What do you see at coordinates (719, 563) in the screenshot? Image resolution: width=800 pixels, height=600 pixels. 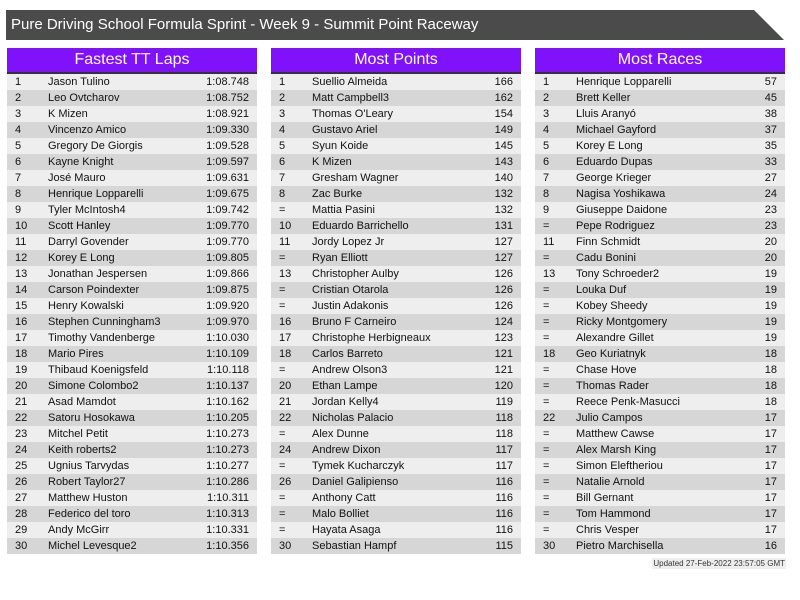 I see `updated-timestamp: Updated 27-Feb-2022 23:57:05 GMT` at bounding box center [719, 563].